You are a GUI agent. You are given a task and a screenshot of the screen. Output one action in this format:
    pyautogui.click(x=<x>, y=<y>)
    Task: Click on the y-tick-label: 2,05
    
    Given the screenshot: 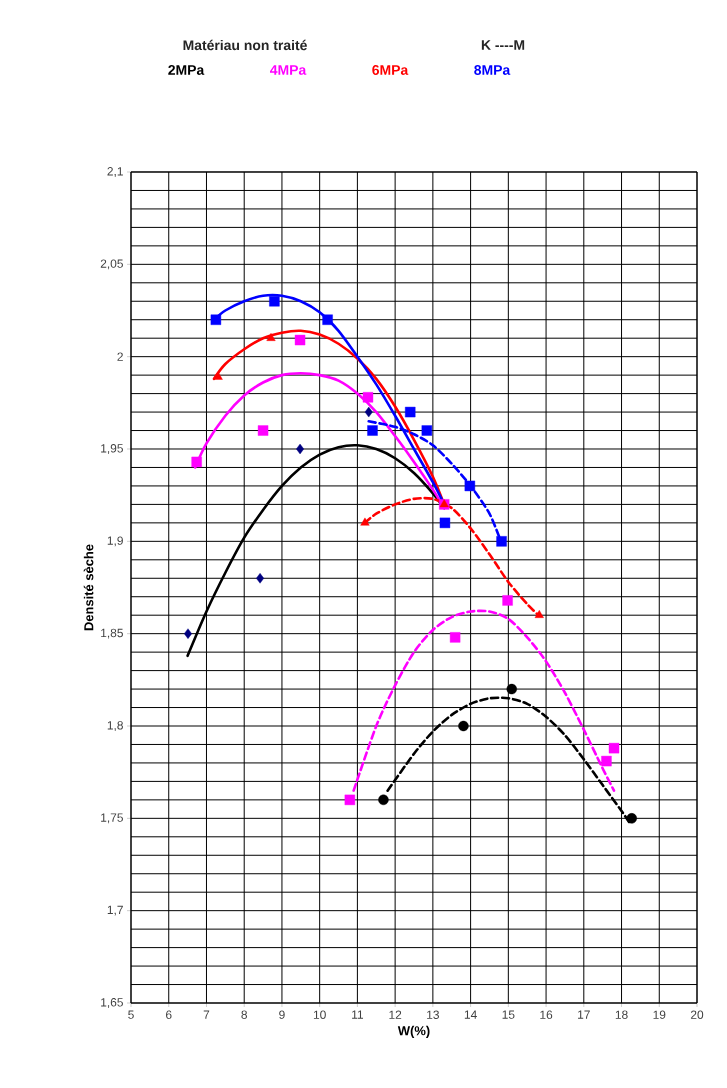 What is the action you would take?
    pyautogui.click(x=111, y=264)
    